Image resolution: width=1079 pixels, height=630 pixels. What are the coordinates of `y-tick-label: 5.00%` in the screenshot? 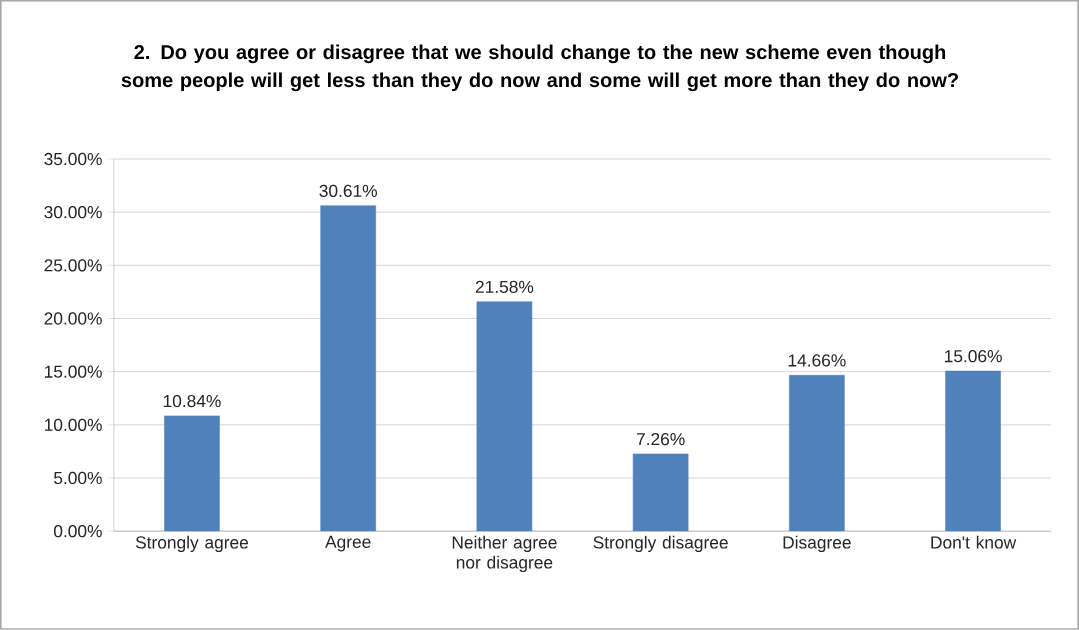 It's located at (77, 478).